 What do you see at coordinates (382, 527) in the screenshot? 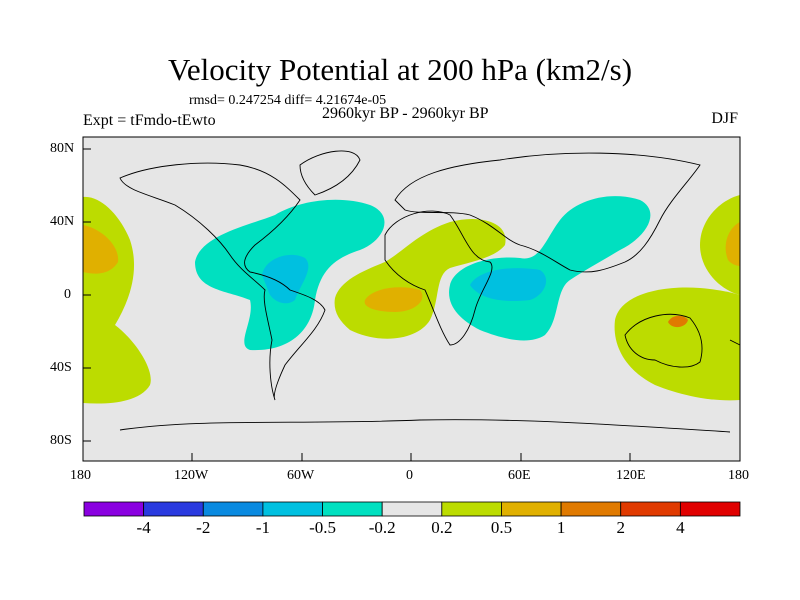
I see `colorbar-label: -0.2` at bounding box center [382, 527].